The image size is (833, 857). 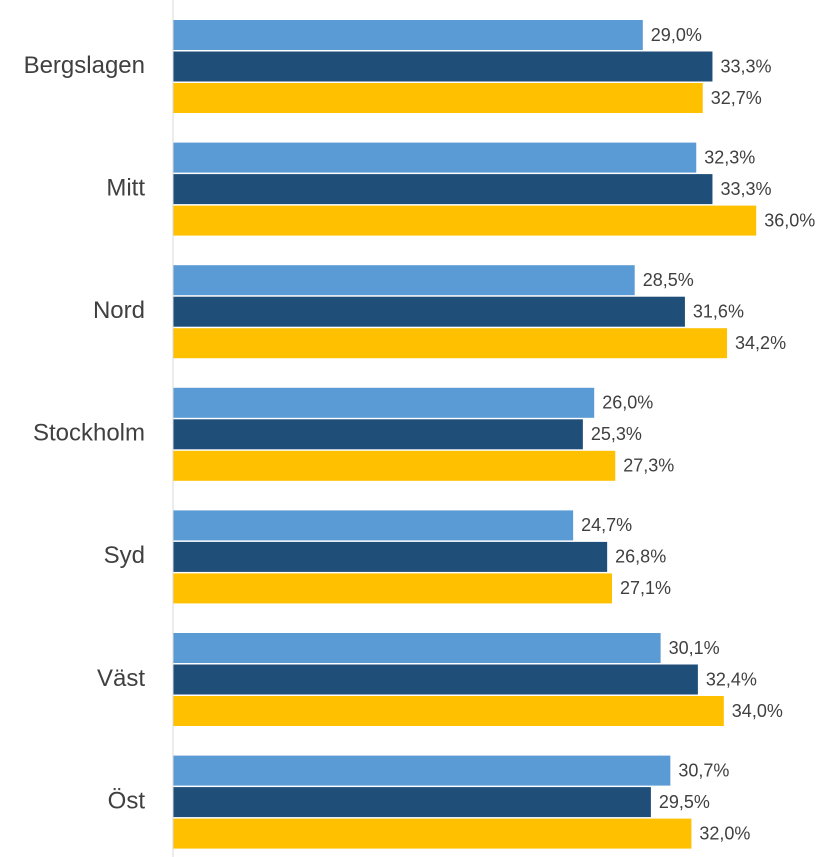 What do you see at coordinates (676, 35) in the screenshot?
I see `value-label: 29,0%` at bounding box center [676, 35].